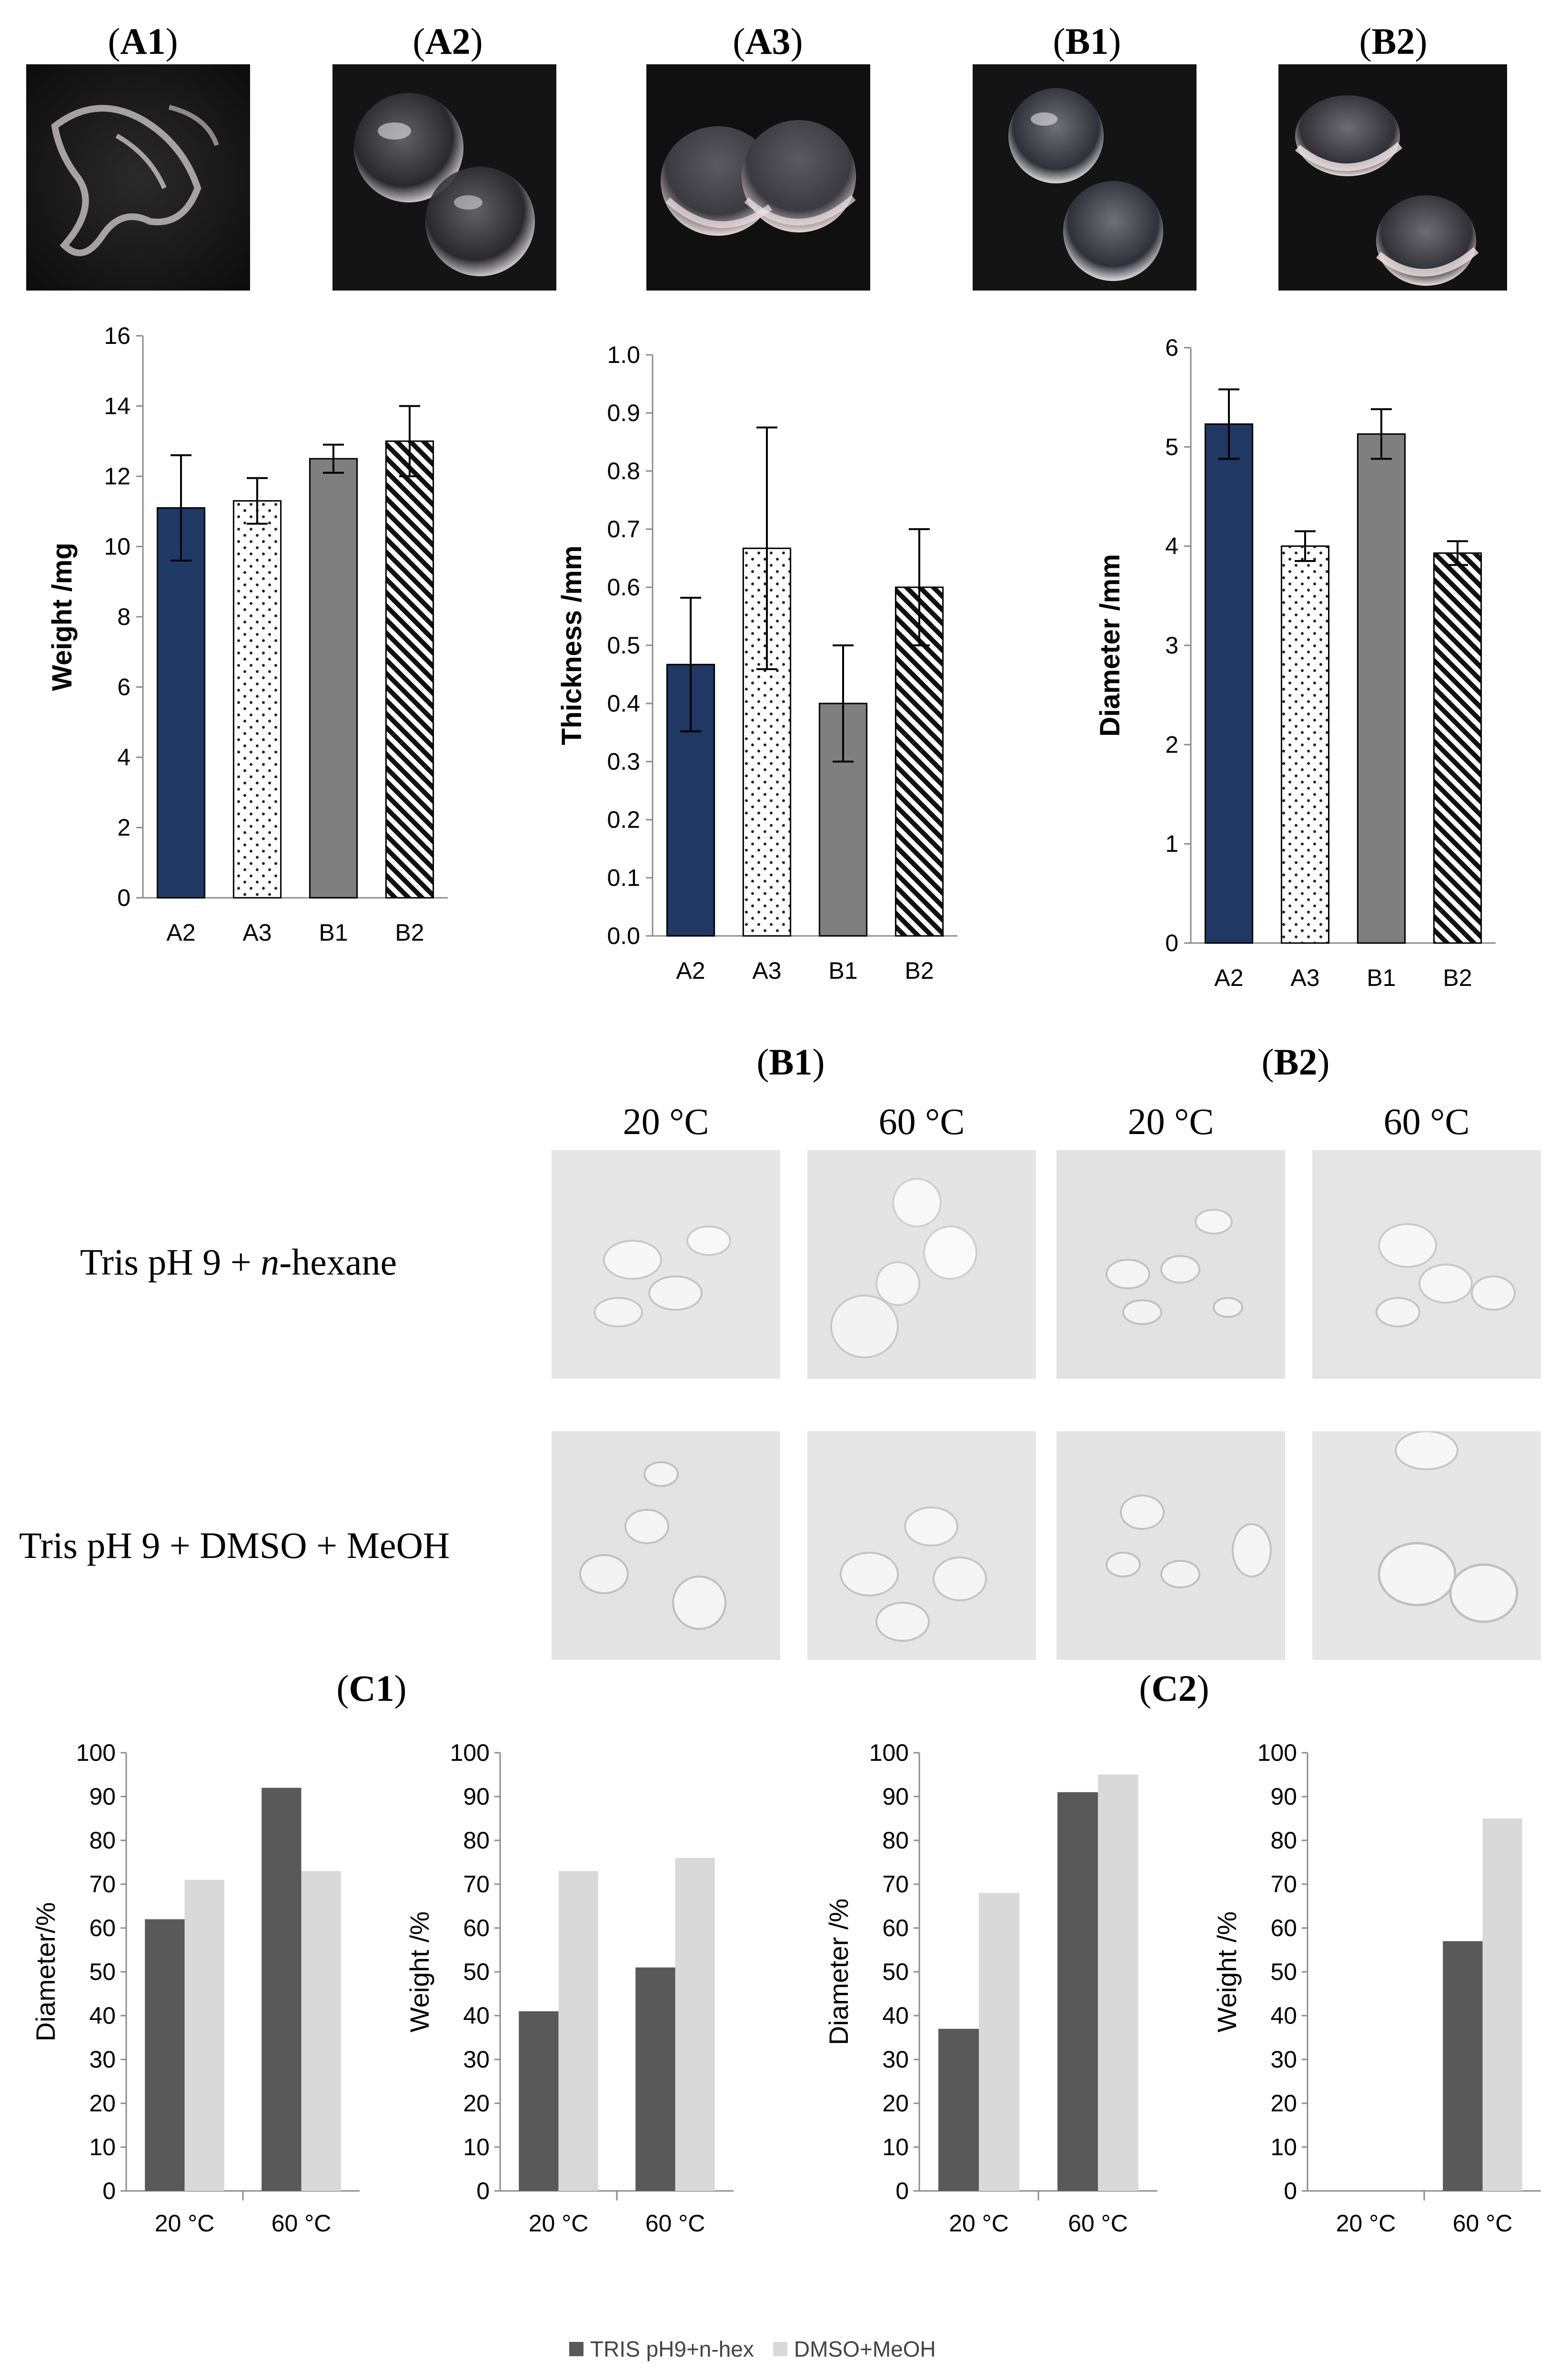 The width and height of the screenshot is (1559, 2380). I want to click on y-tick-label: 1.0, so click(624, 354).